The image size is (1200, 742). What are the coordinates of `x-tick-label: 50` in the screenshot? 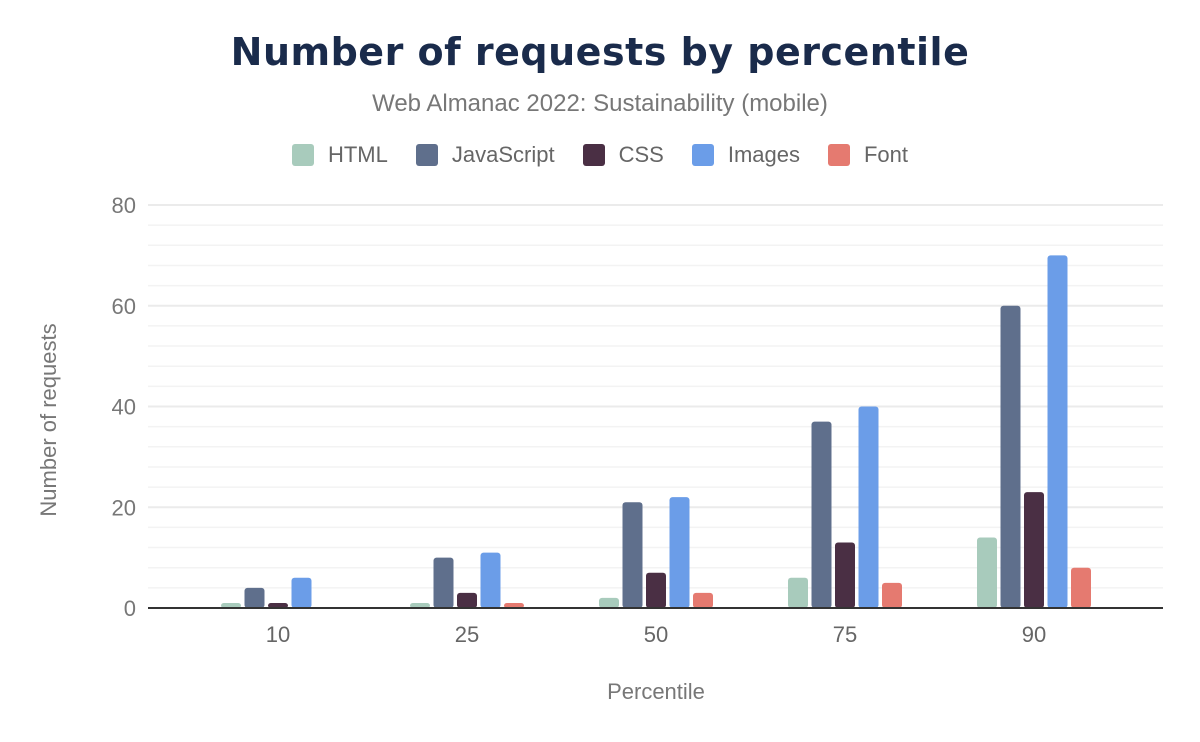 It's located at (656, 634).